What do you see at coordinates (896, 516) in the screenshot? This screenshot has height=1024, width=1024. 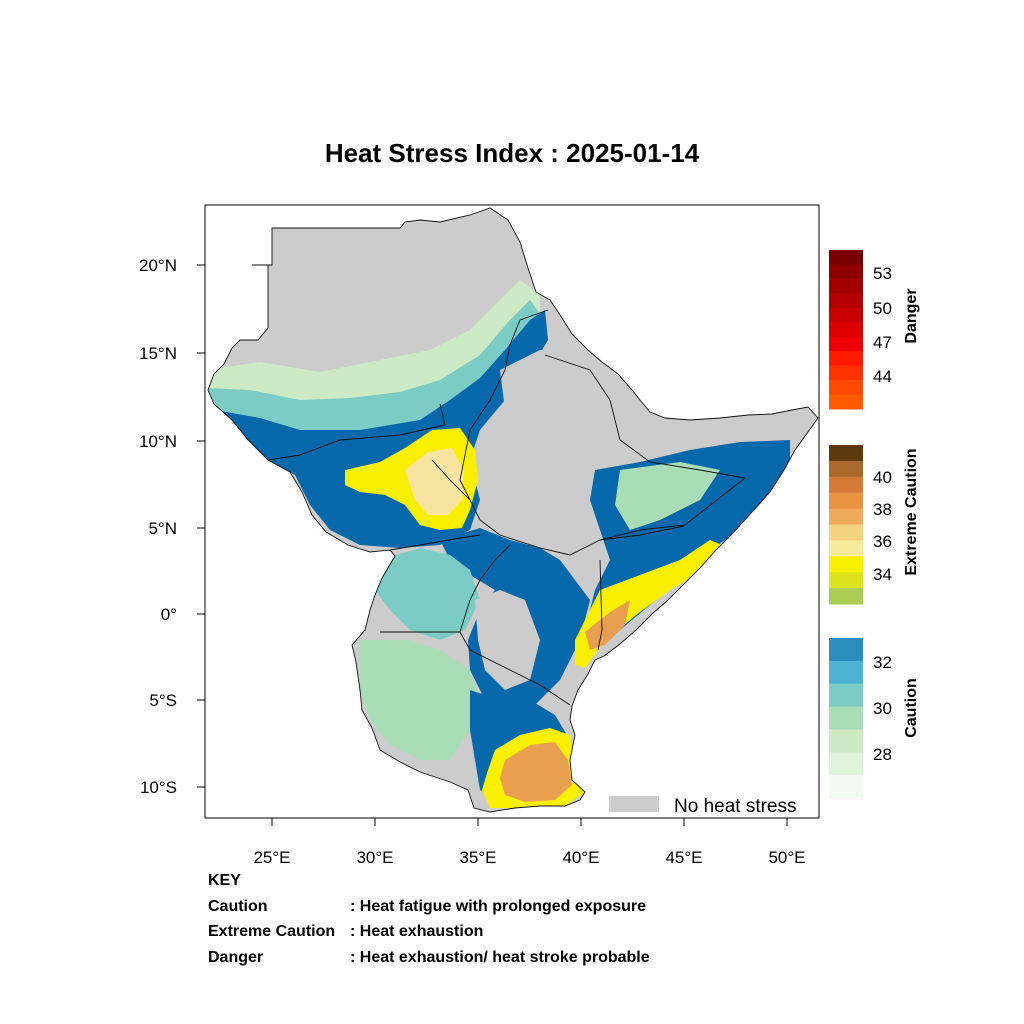 I see `legend-extreme-labels: 40 38 36 34 Extreme Caution` at bounding box center [896, 516].